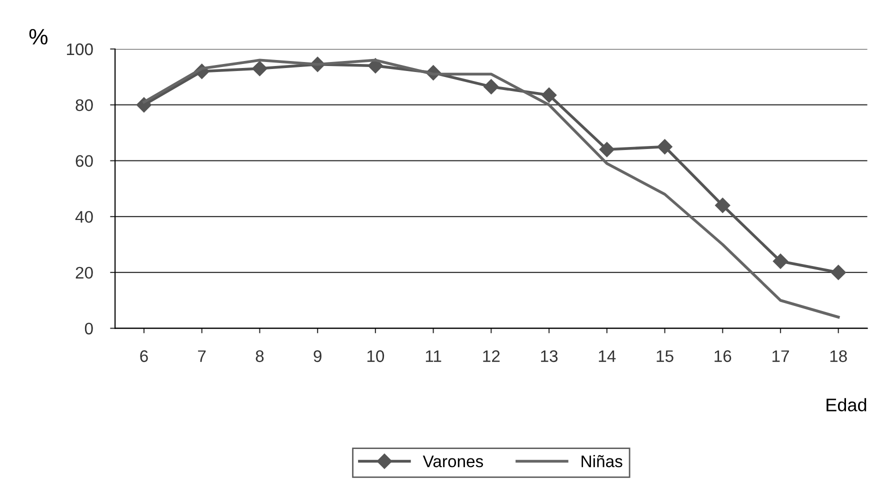 The height and width of the screenshot is (490, 885). Describe the element at coordinates (491, 356) in the screenshot. I see `x-tick-label: 12` at that location.